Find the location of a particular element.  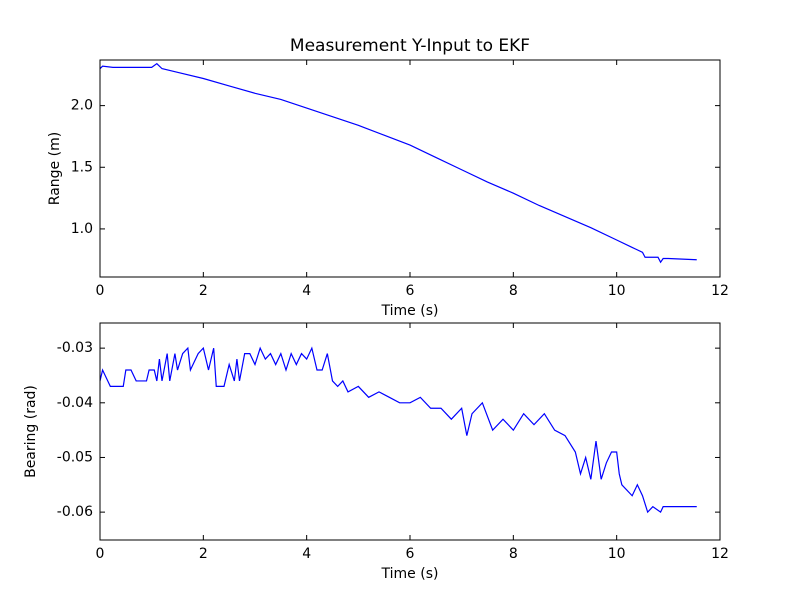

y-tick-label: -0.04 is located at coordinates (75, 403).